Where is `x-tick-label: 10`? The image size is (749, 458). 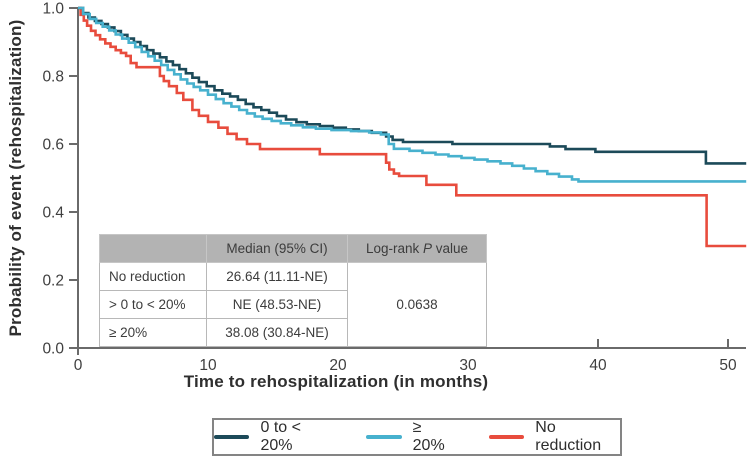 x-tick-label: 10 is located at coordinates (208, 365).